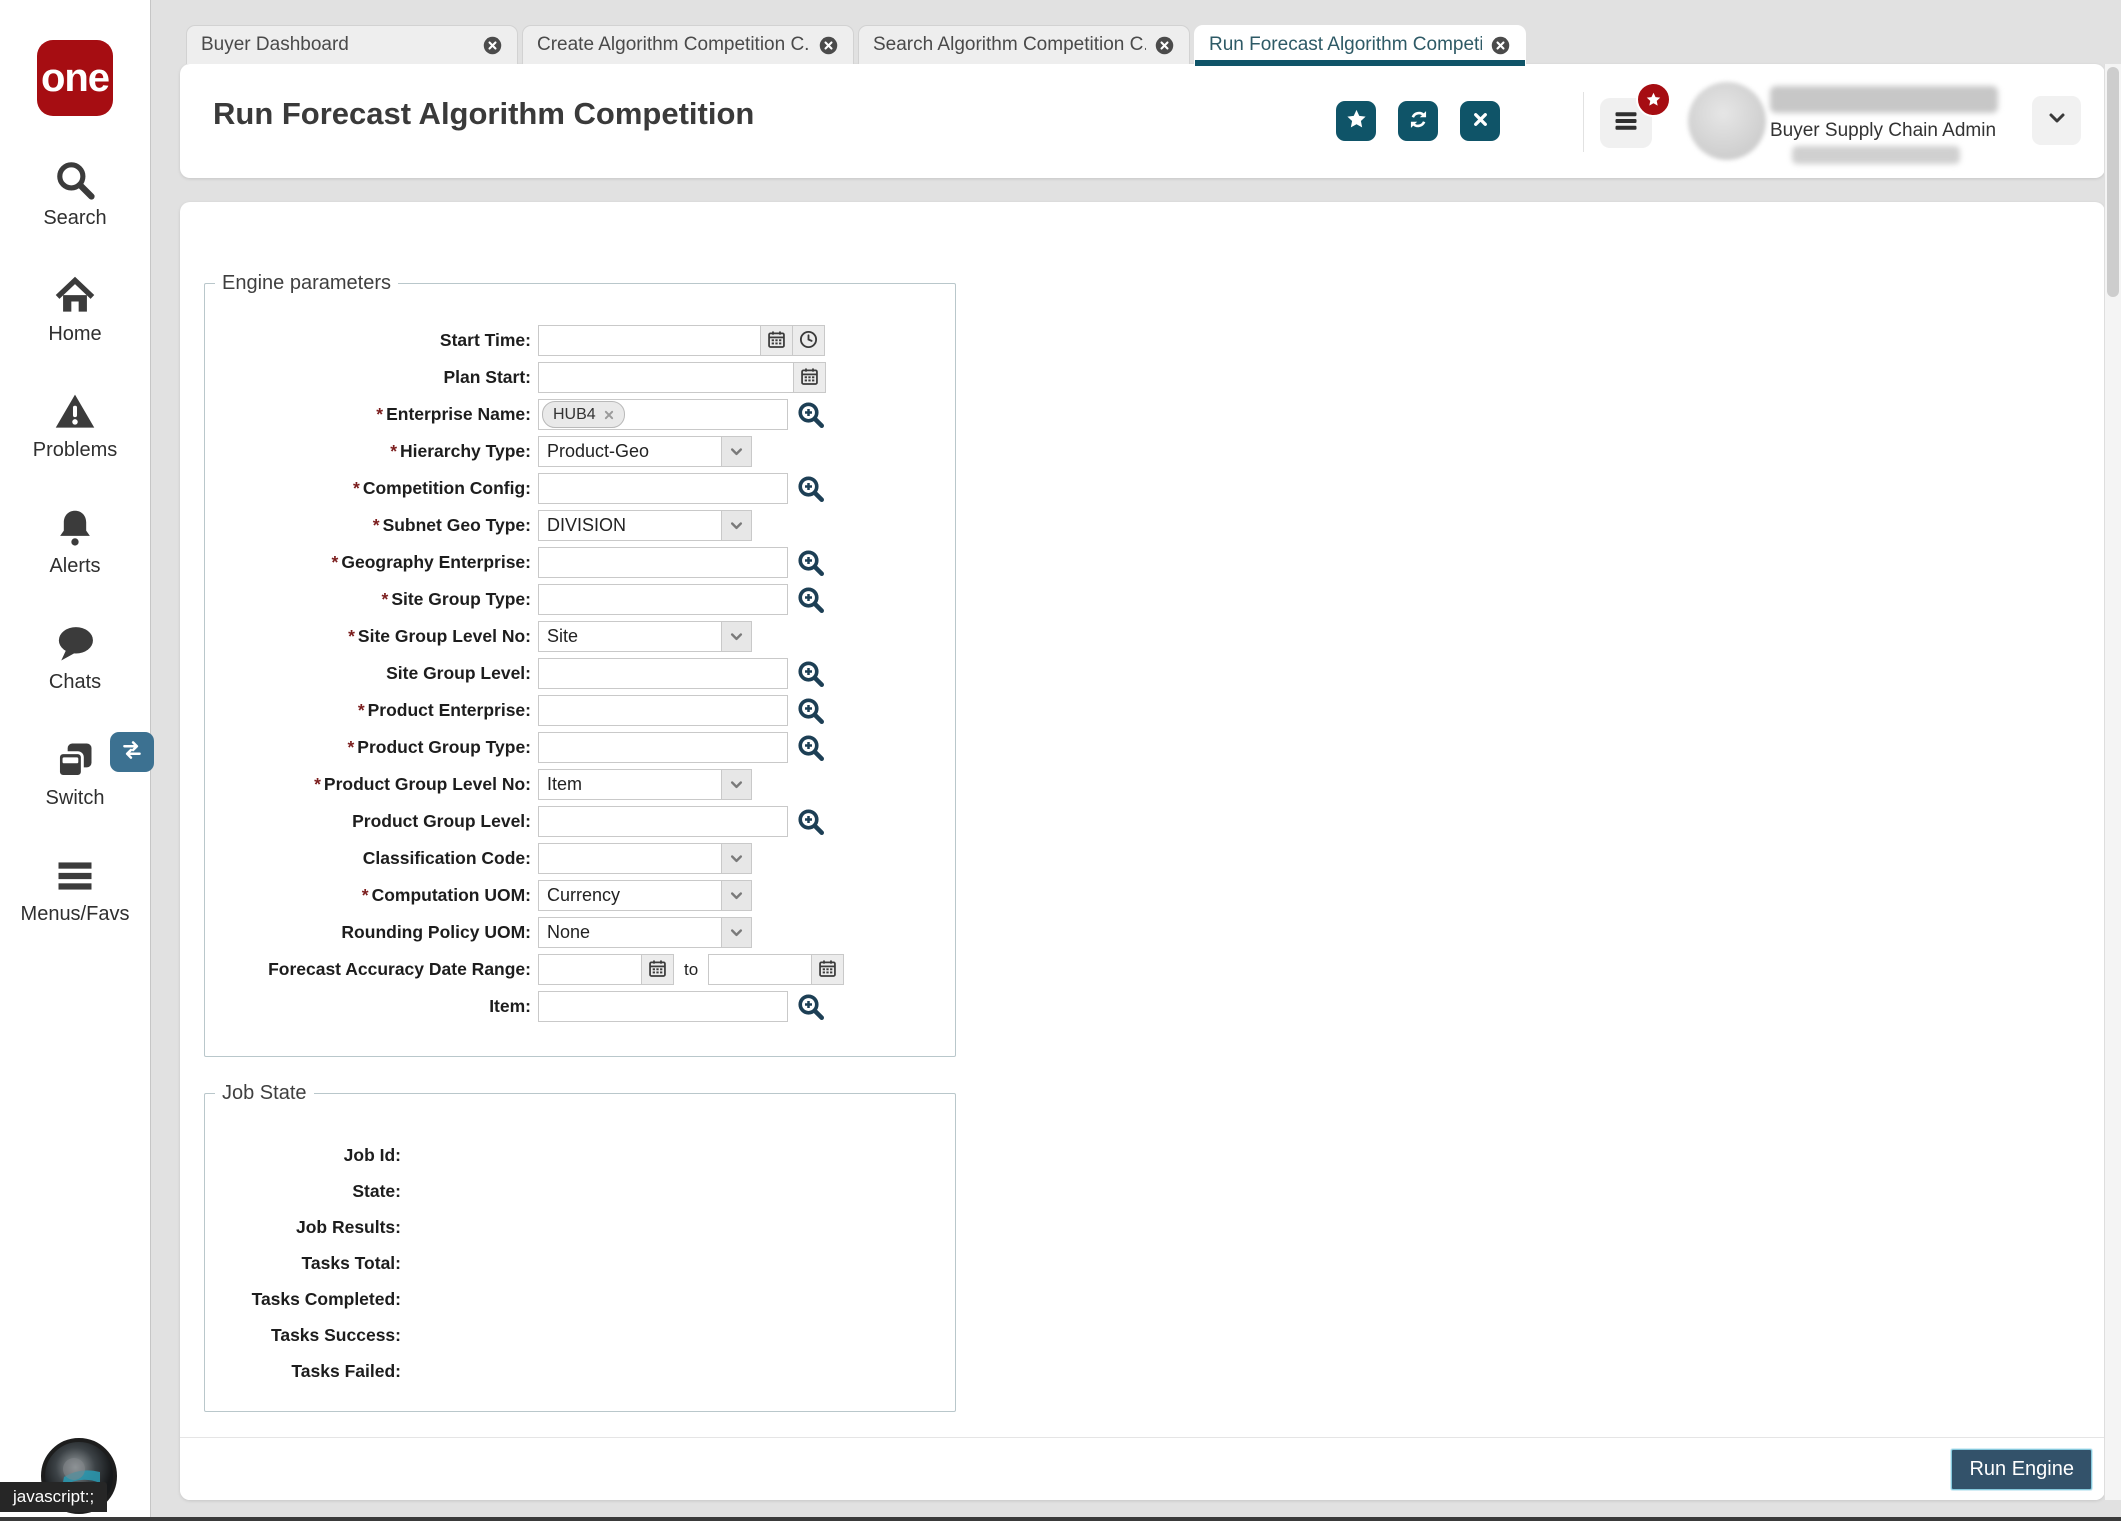 The height and width of the screenshot is (1521, 2121). Describe the element at coordinates (2112, 782) in the screenshot. I see `scrollbar` at that location.